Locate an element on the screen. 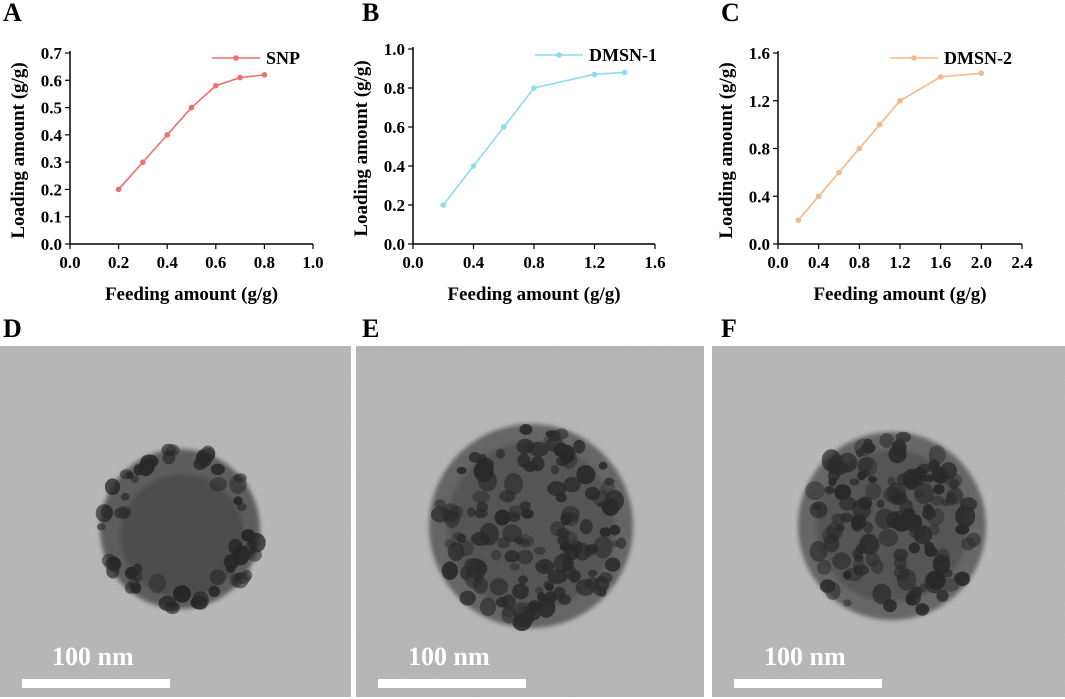  scale-bar-label: 100 nm is located at coordinates (93, 656).